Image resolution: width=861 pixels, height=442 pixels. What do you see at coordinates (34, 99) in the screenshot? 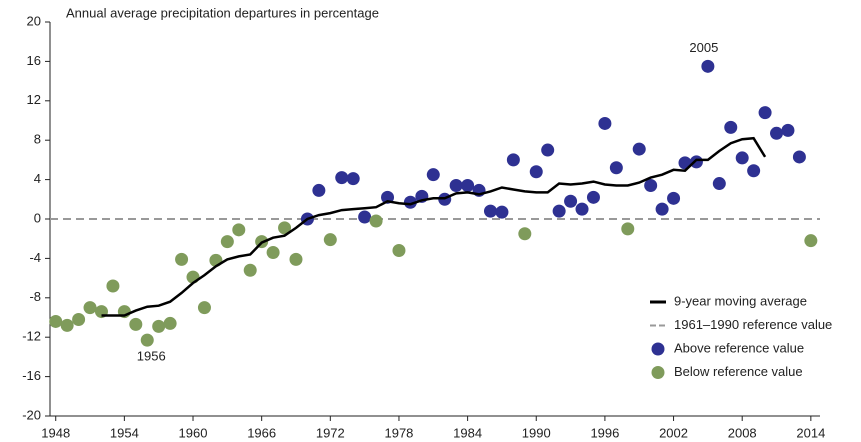
I see `y-tick-label: 12` at bounding box center [34, 99].